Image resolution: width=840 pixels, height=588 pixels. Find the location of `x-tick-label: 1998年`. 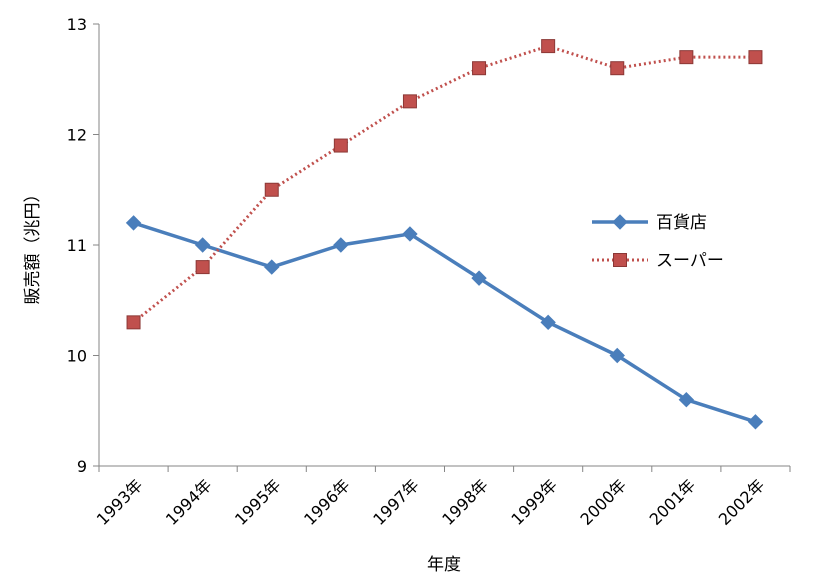

x-tick-label: 1998年 is located at coordinates (465, 502).